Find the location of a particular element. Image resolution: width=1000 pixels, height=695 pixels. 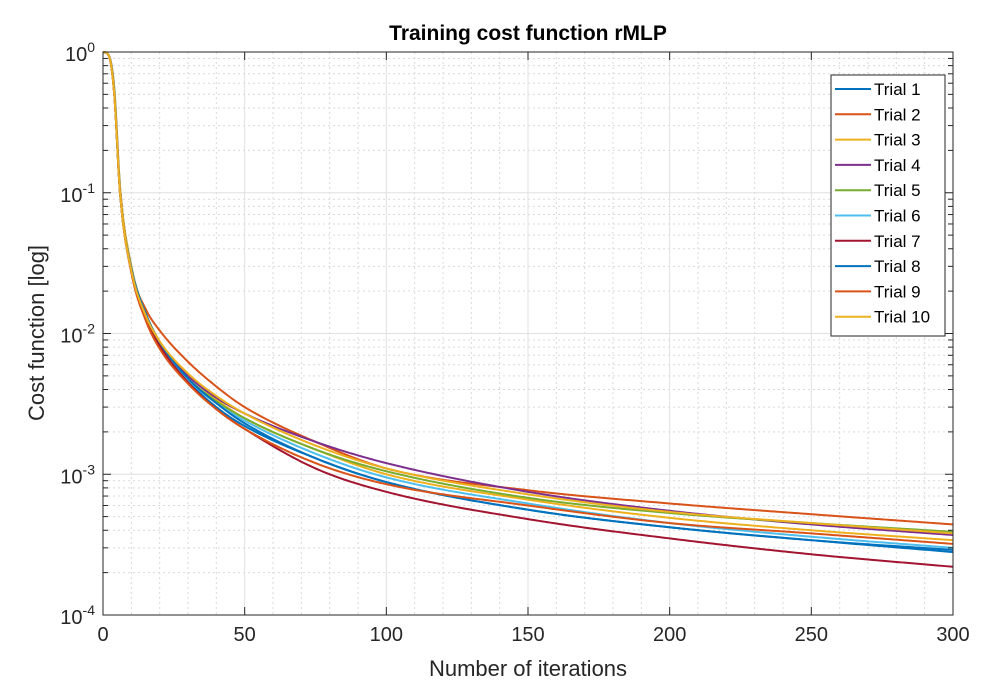

legend-item-trial-8: Trial 8 is located at coordinates (878, 266).